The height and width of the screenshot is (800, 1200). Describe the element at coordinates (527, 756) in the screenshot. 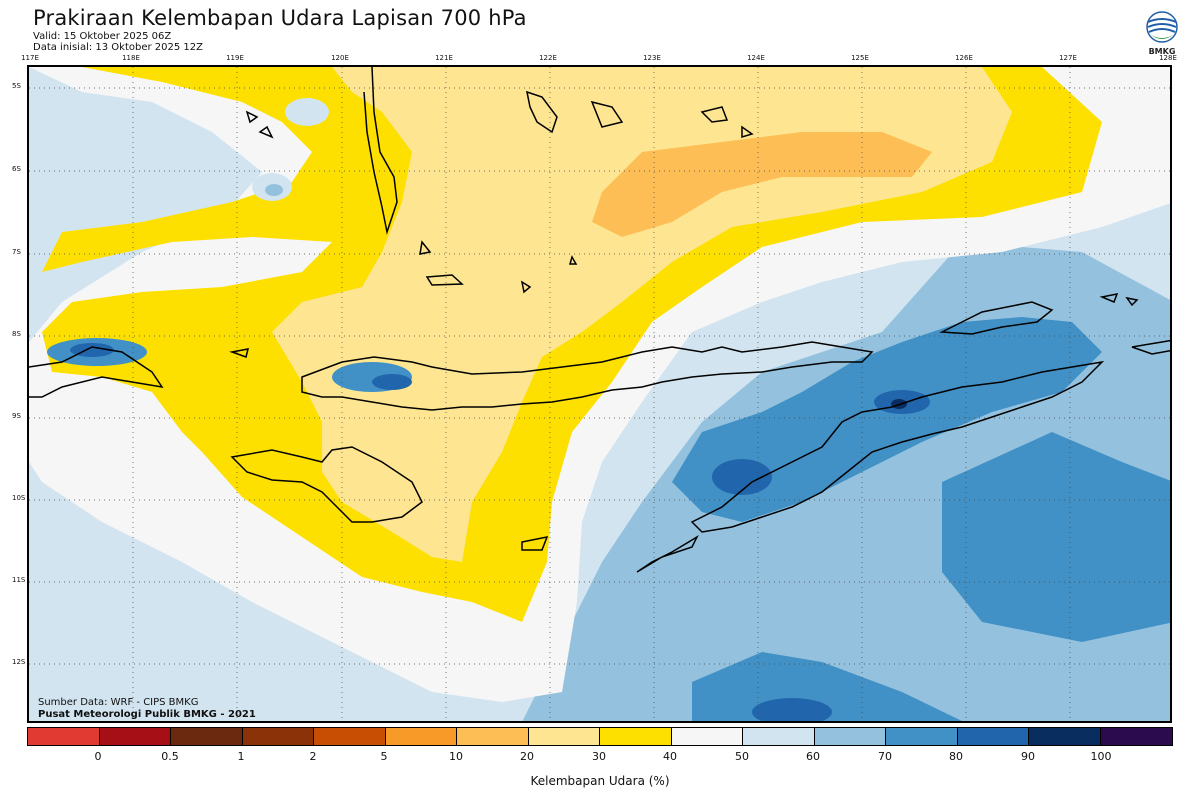

I see `cbar-tick-20: 20` at that location.